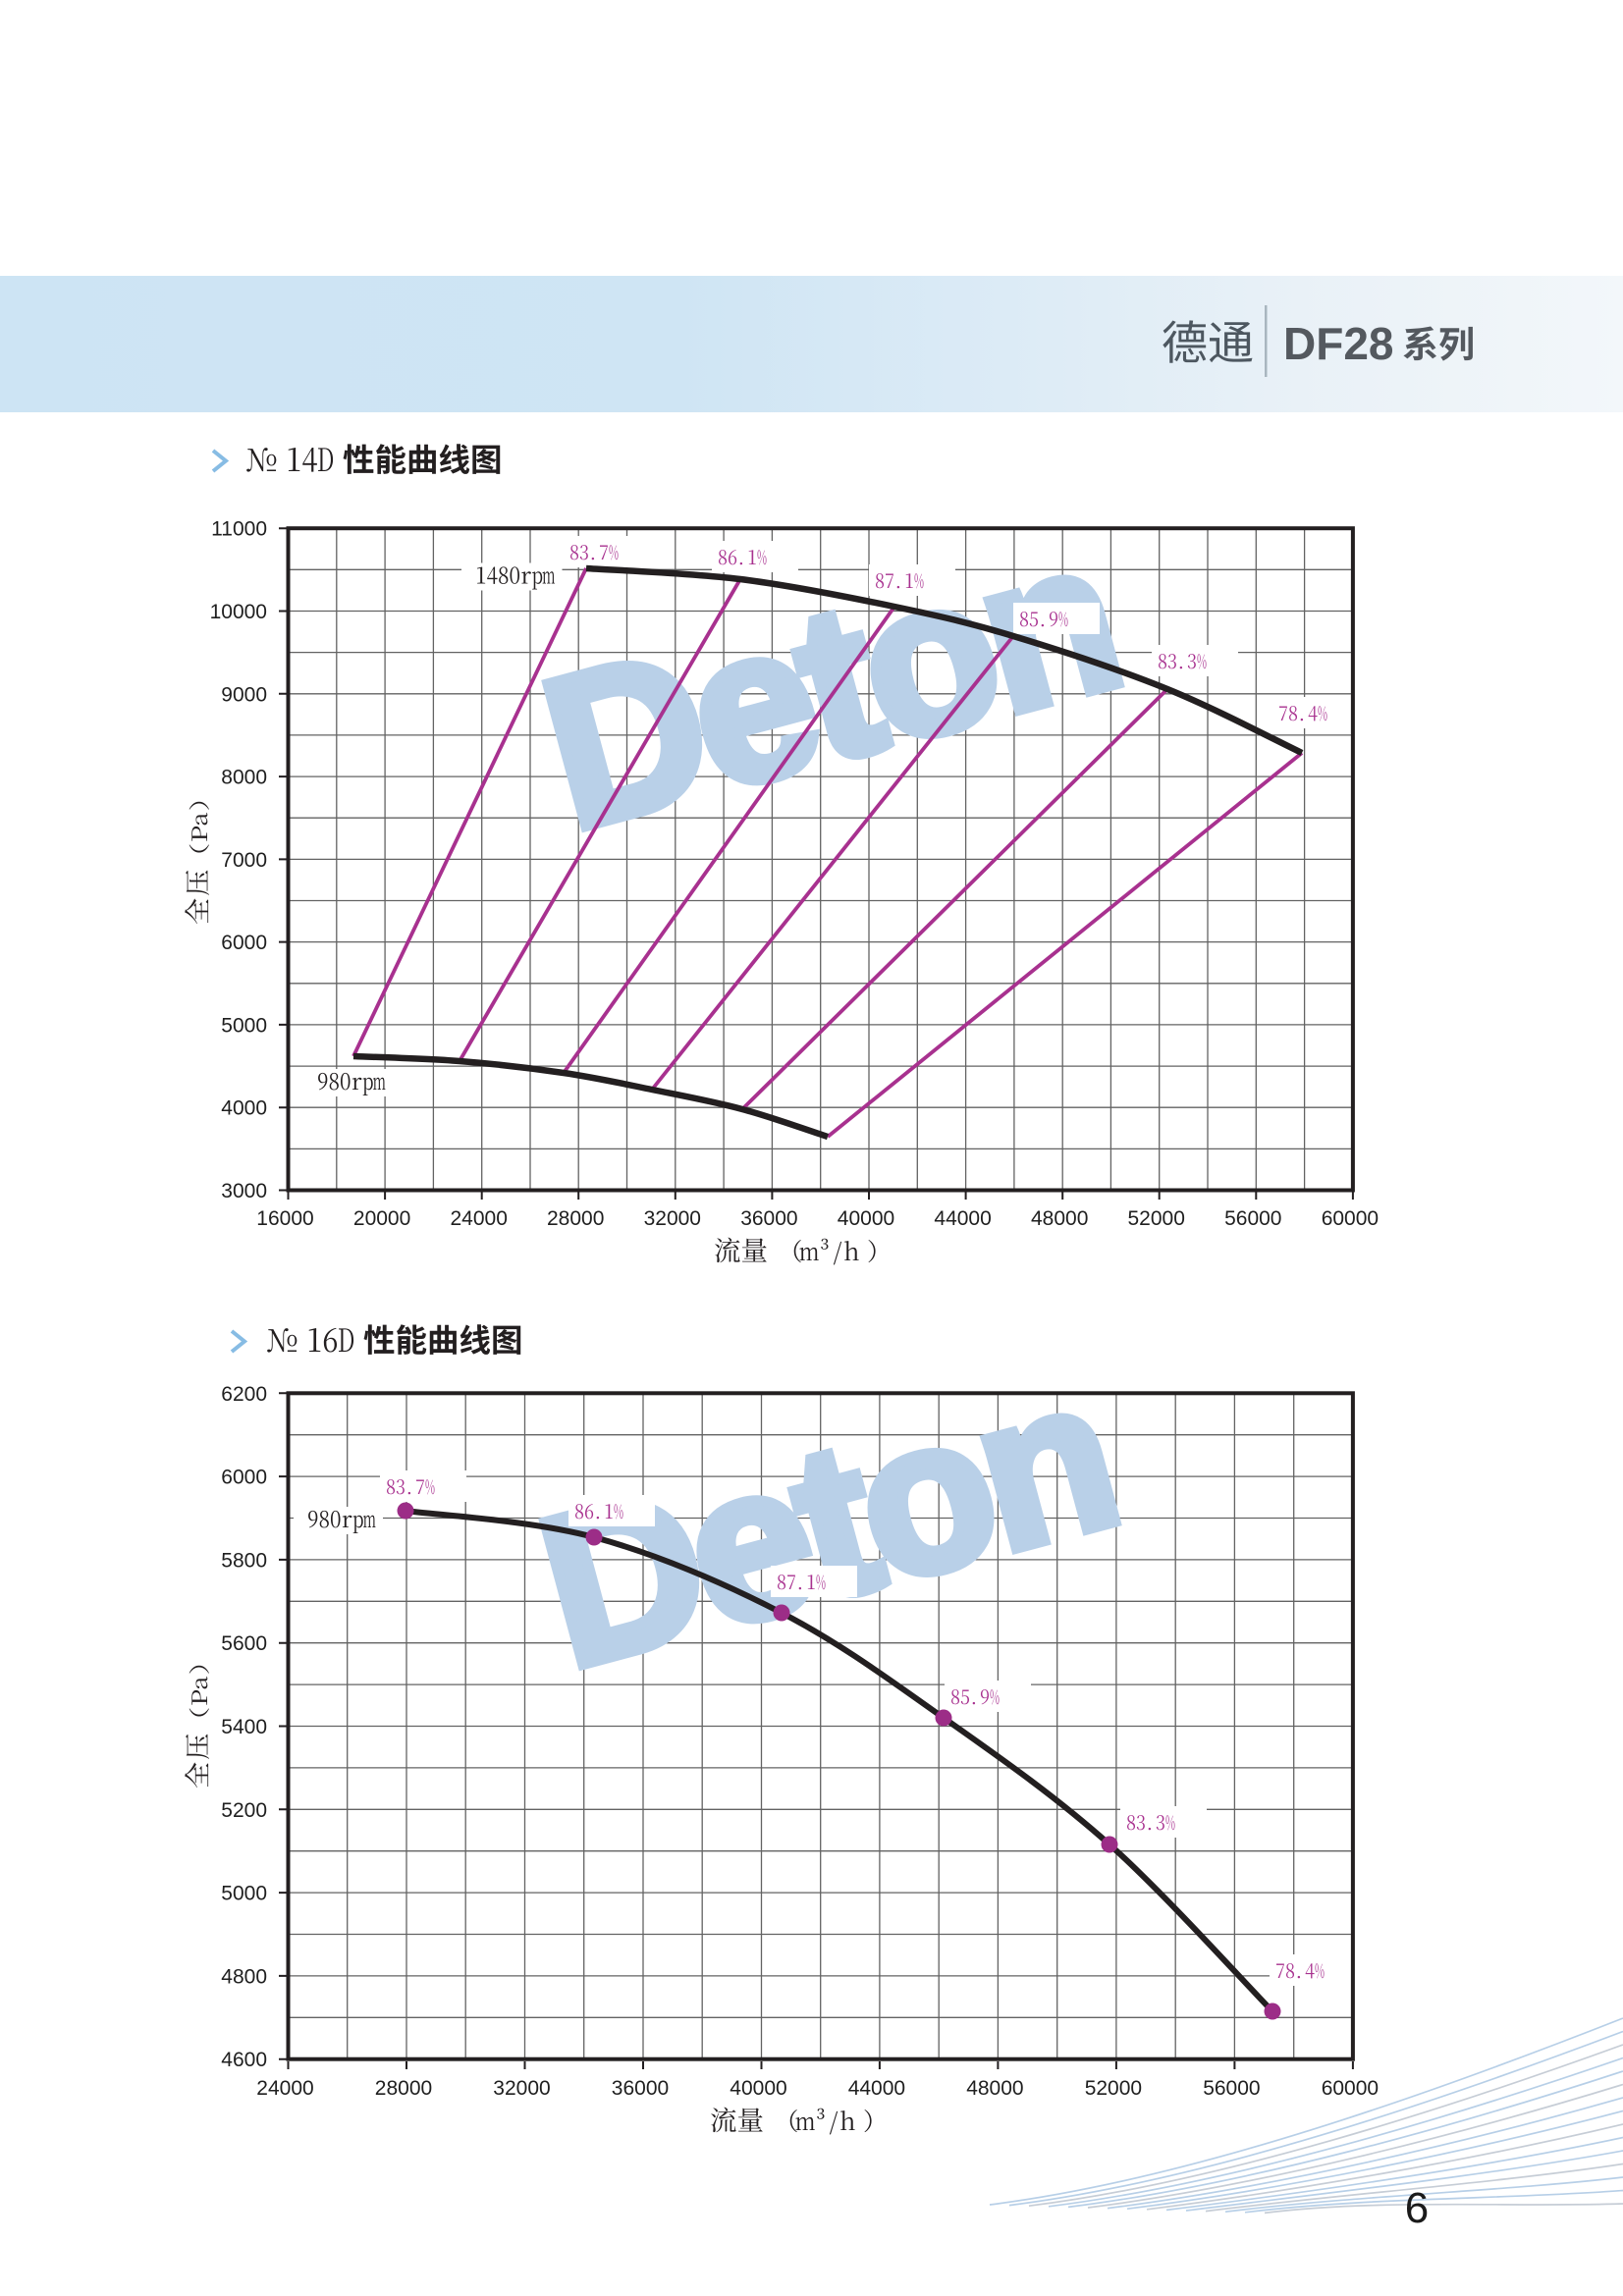  I want to click on svg-text: 3000, so click(244, 1191).